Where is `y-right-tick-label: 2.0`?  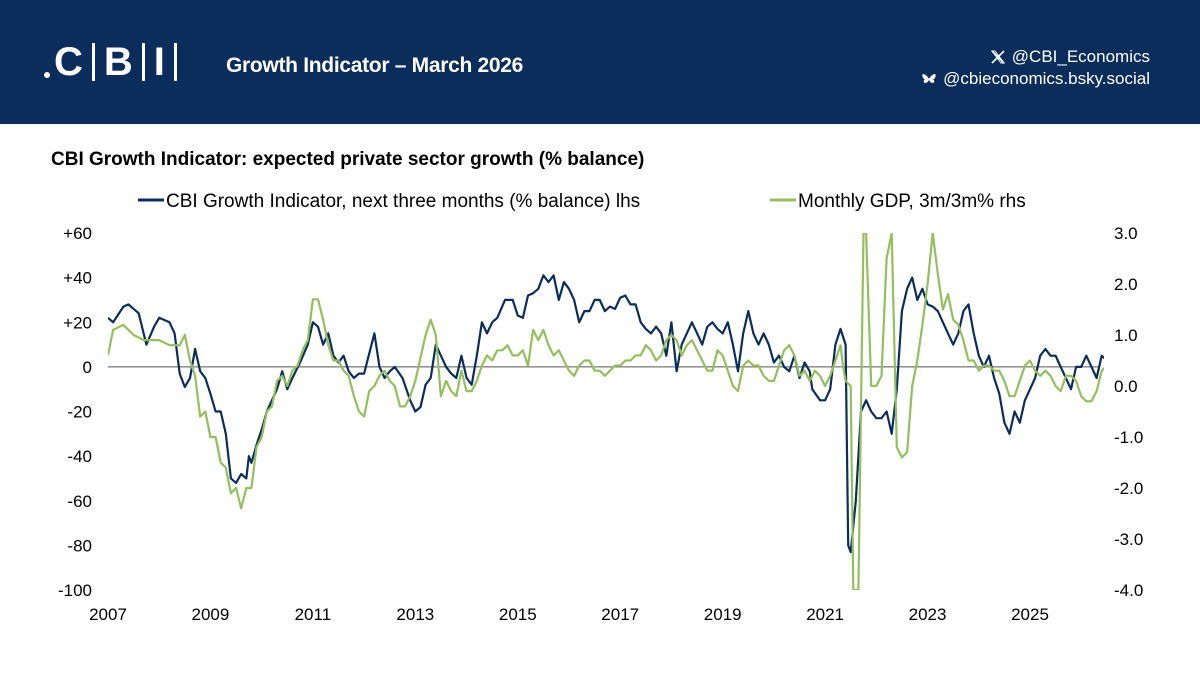
y-right-tick-label: 2.0 is located at coordinates (1126, 284).